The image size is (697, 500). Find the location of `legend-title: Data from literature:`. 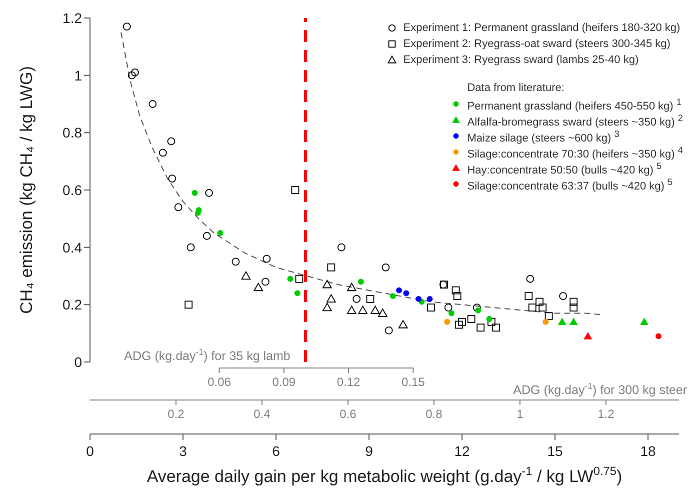

legend-title: Data from literature: is located at coordinates (516, 88).